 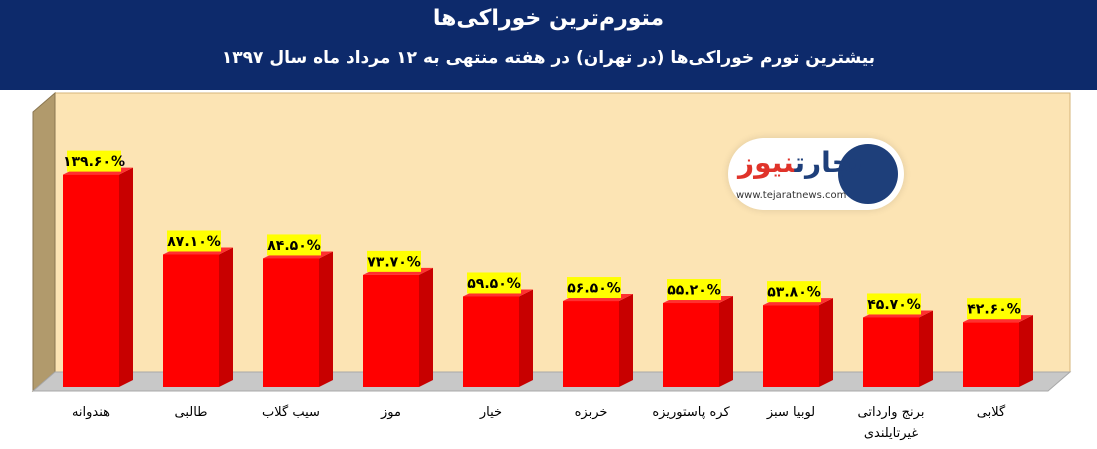 I want to click on data-label: ۵۳.۸۰%, so click(x=794, y=293).